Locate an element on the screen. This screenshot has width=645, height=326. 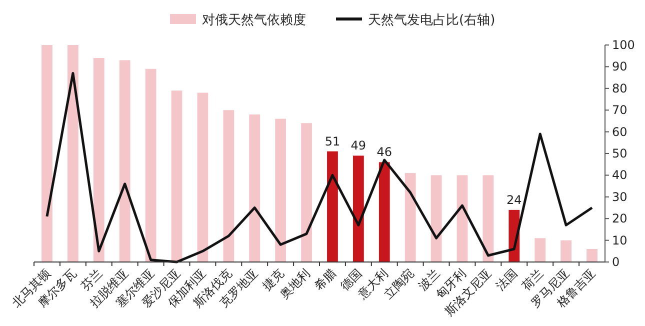
legend-label: 天然气发电占比(右轴) is located at coordinates (432, 20).